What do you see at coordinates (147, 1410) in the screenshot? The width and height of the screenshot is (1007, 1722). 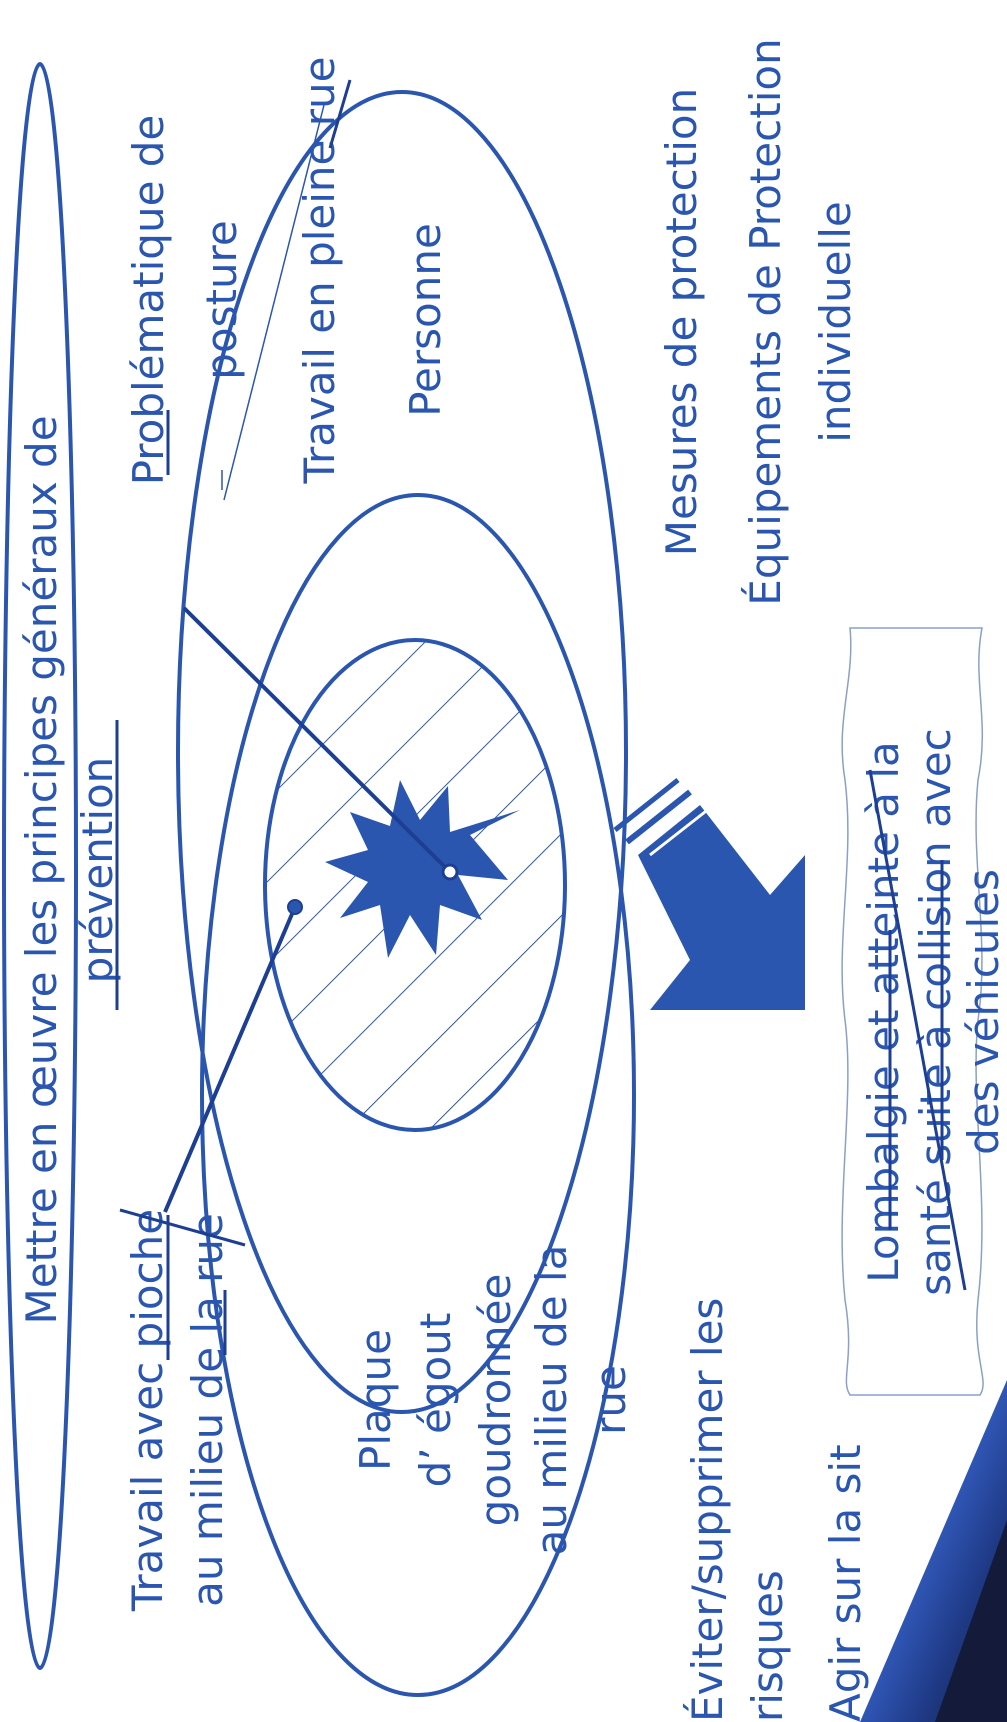 I see `label-pioche-1: Travail avec pioche` at bounding box center [147, 1410].